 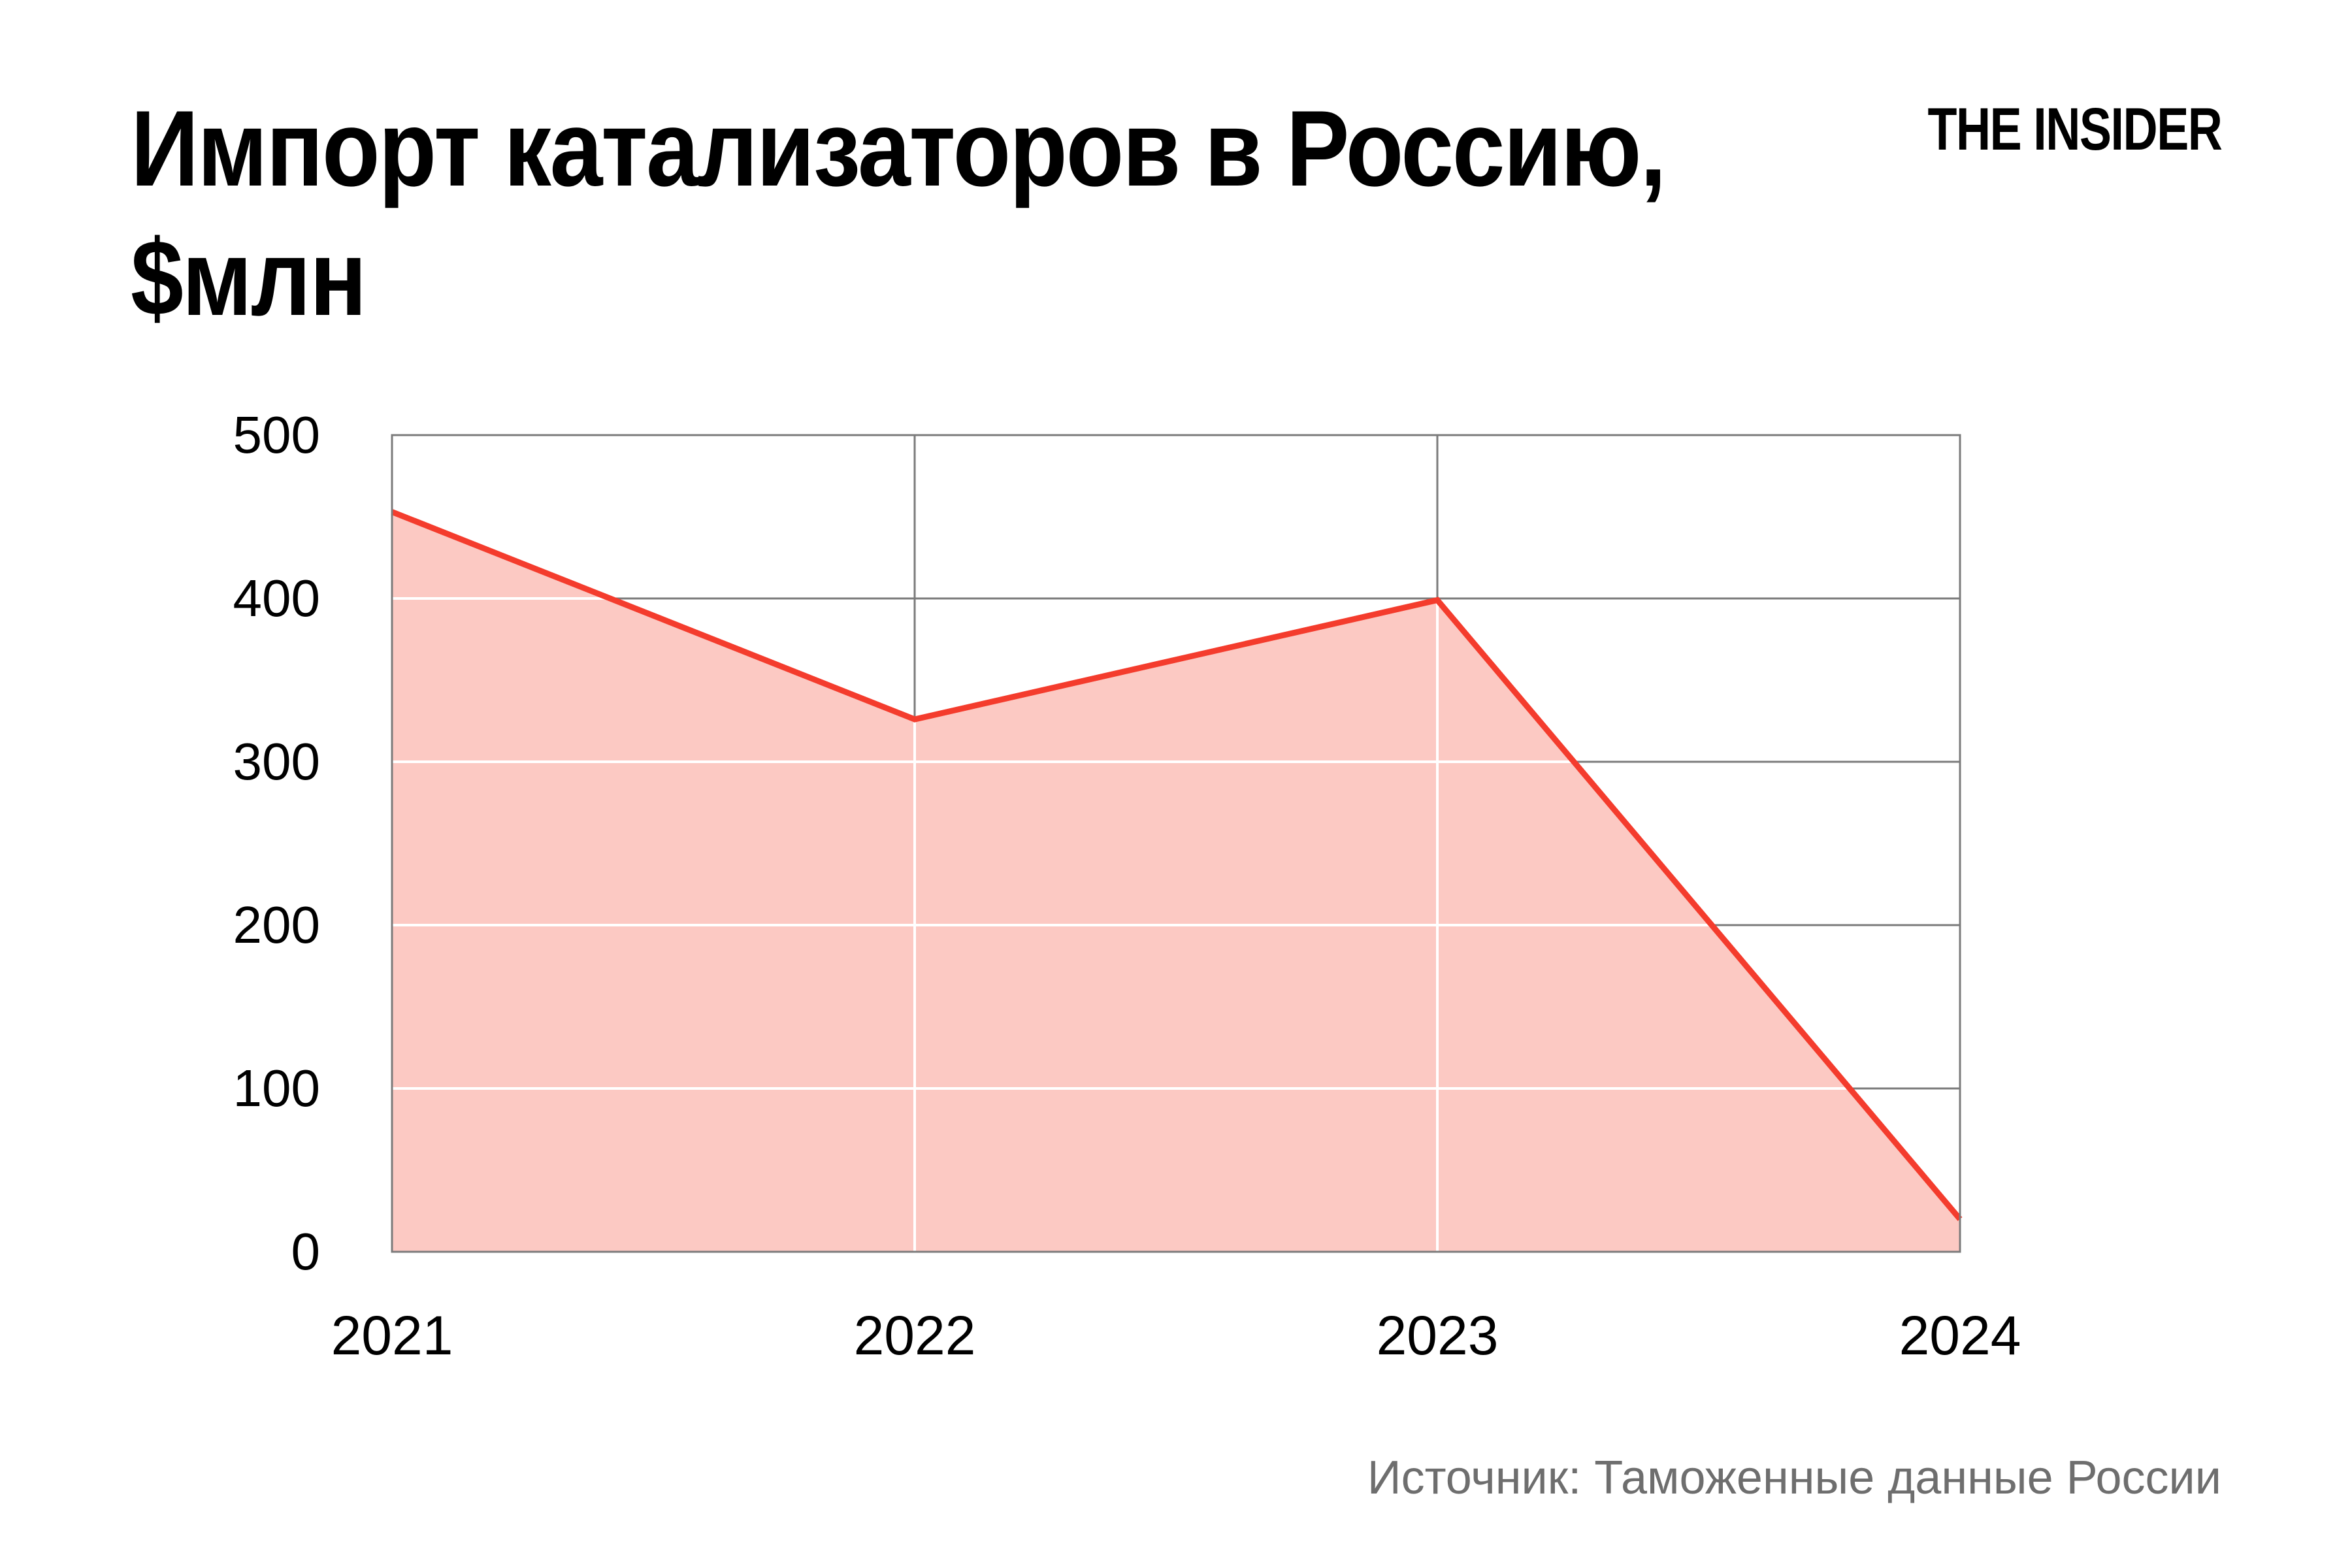 I want to click on publisher-logo: THE INSIDER, so click(x=2074, y=129).